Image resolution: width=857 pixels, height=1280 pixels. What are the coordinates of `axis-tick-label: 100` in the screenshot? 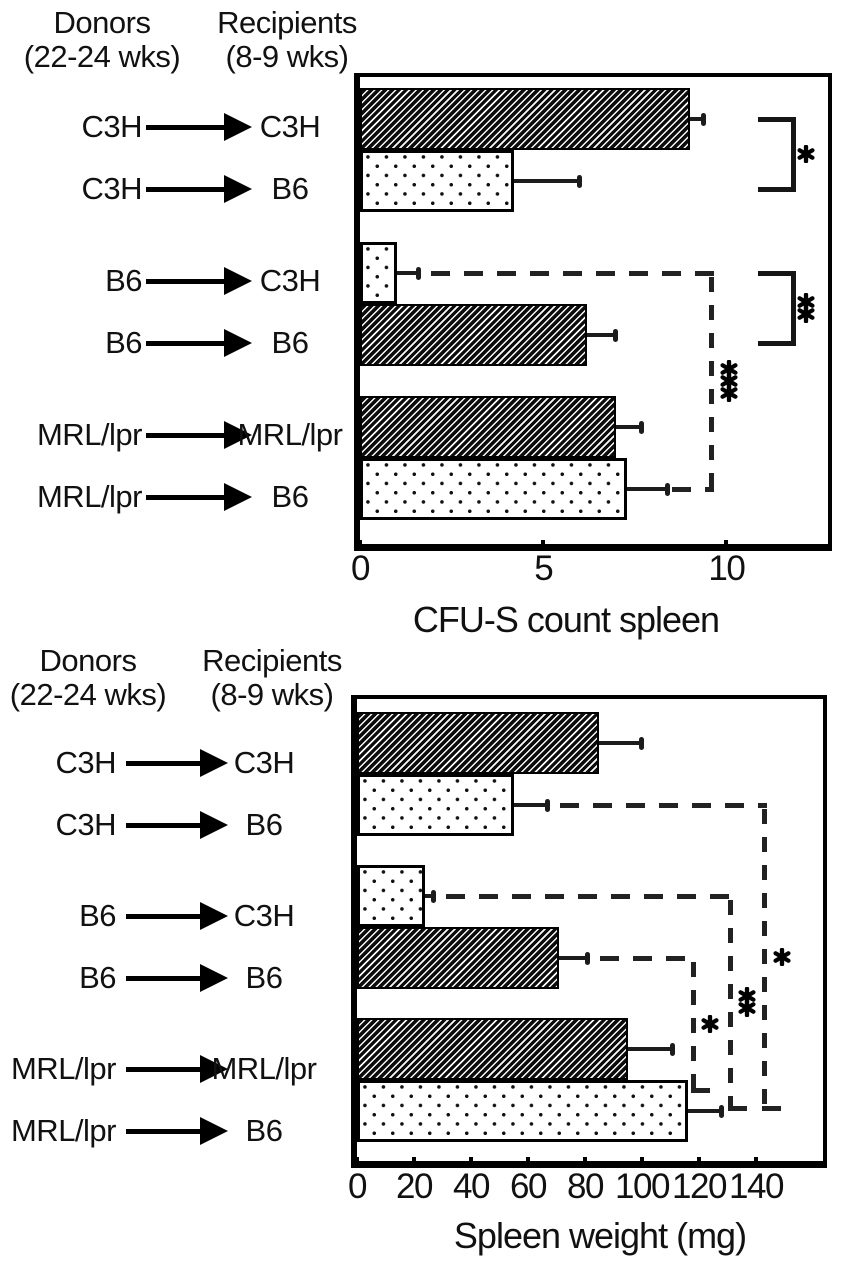 It's located at (642, 1186).